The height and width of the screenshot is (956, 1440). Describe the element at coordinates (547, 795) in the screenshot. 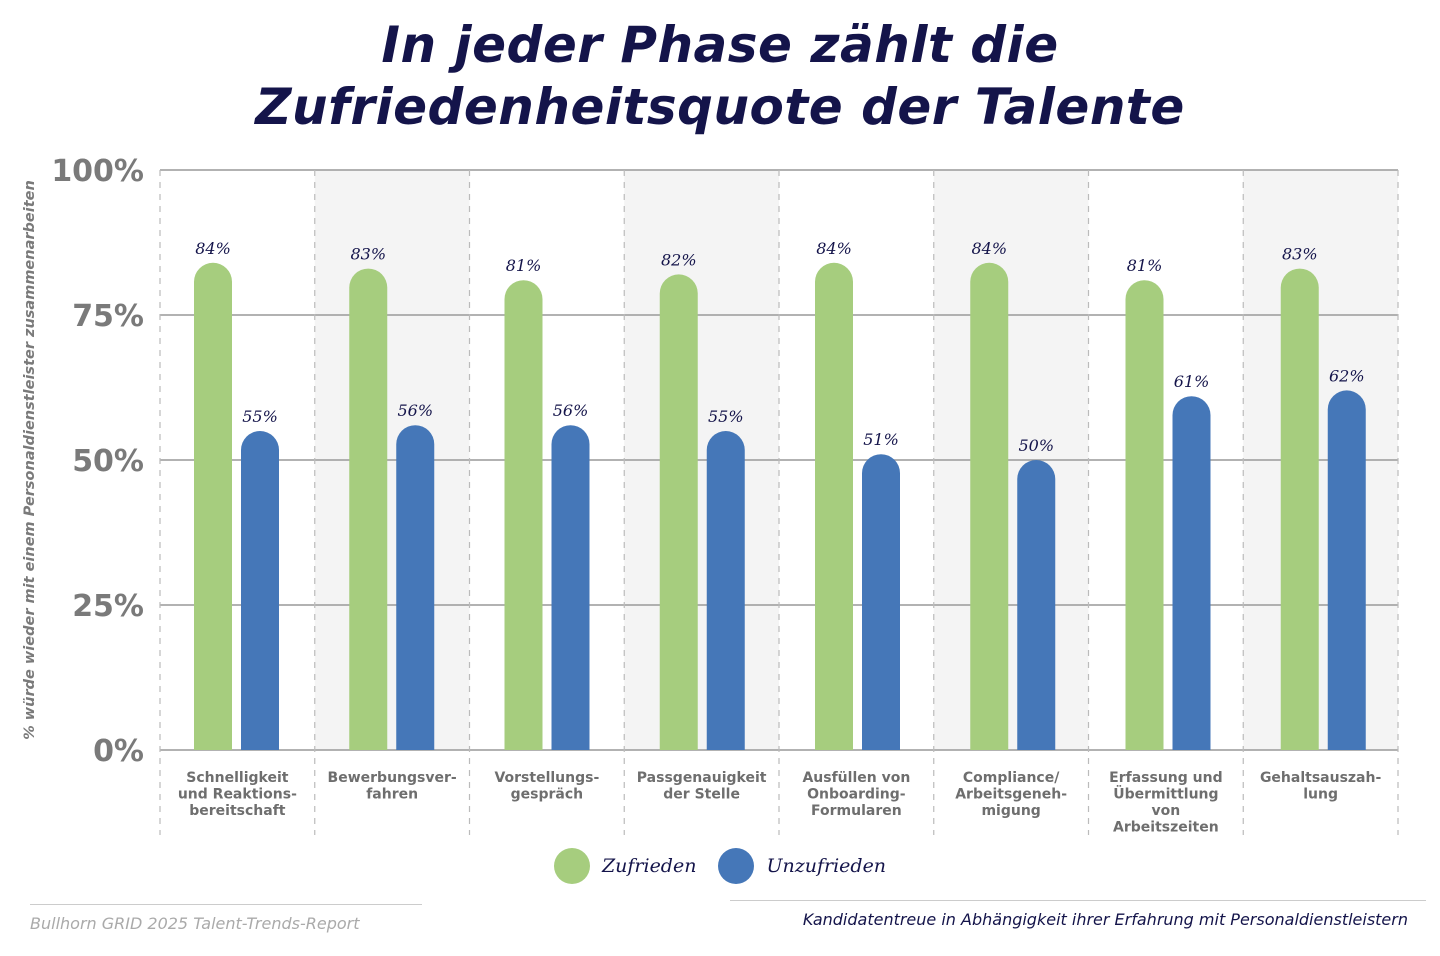

I see `x-tick-label: gespräch` at that location.